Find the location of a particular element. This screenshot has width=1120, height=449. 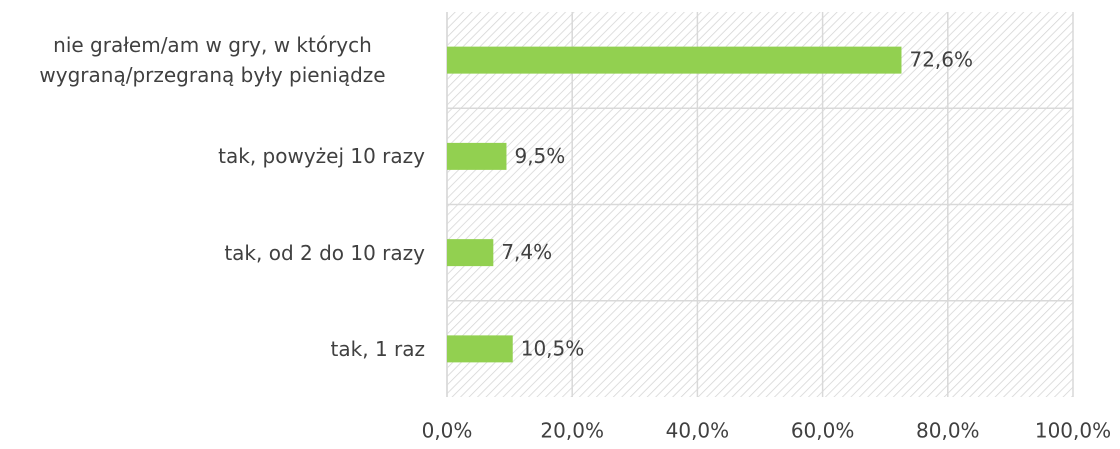

y-tick-label: tak, 1 raz is located at coordinates (377, 348).